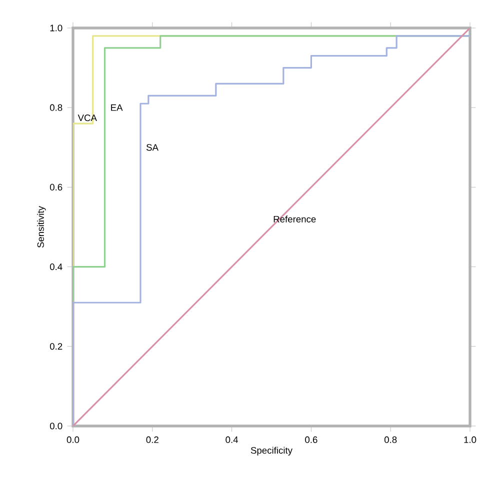 This screenshot has width=500, height=500. Describe the element at coordinates (87, 118) in the screenshot. I see `series-label: VCA` at that location.